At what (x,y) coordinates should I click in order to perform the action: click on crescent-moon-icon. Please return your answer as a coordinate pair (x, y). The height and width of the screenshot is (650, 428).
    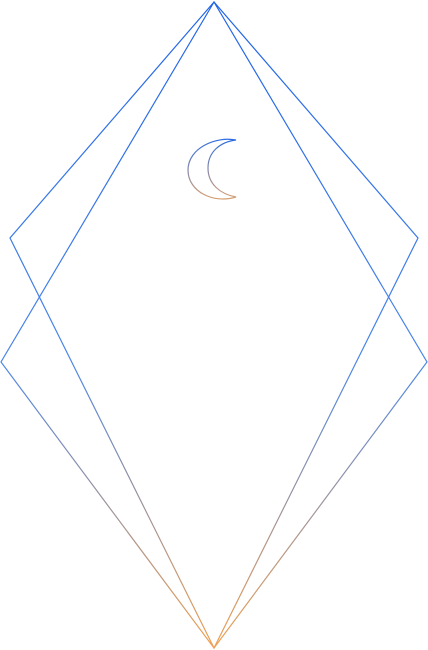
    Looking at the image, I should click on (212, 169).